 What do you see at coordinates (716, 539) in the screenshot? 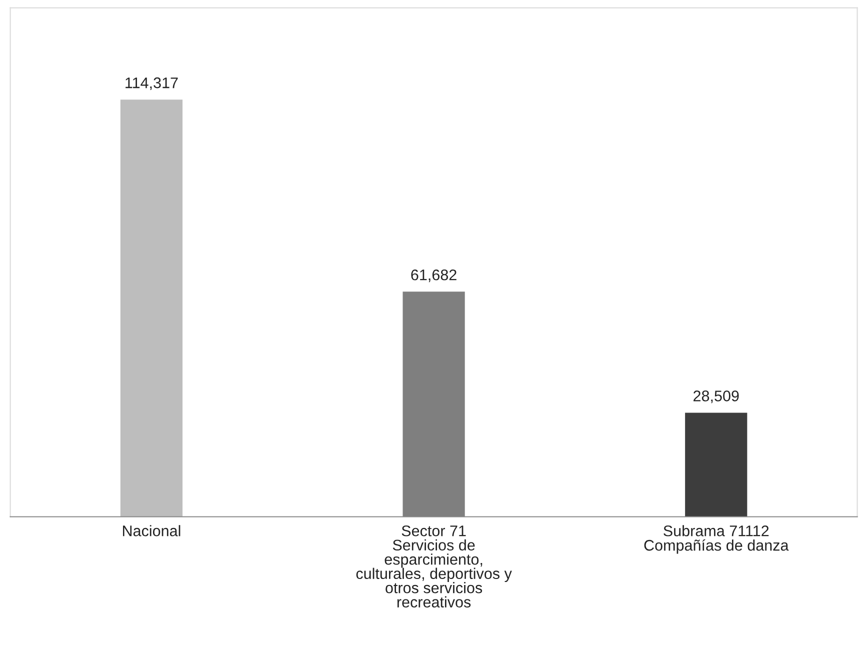
I see `x-tick-label: Subrama 71112 Compañías de danza` at bounding box center [716, 539].